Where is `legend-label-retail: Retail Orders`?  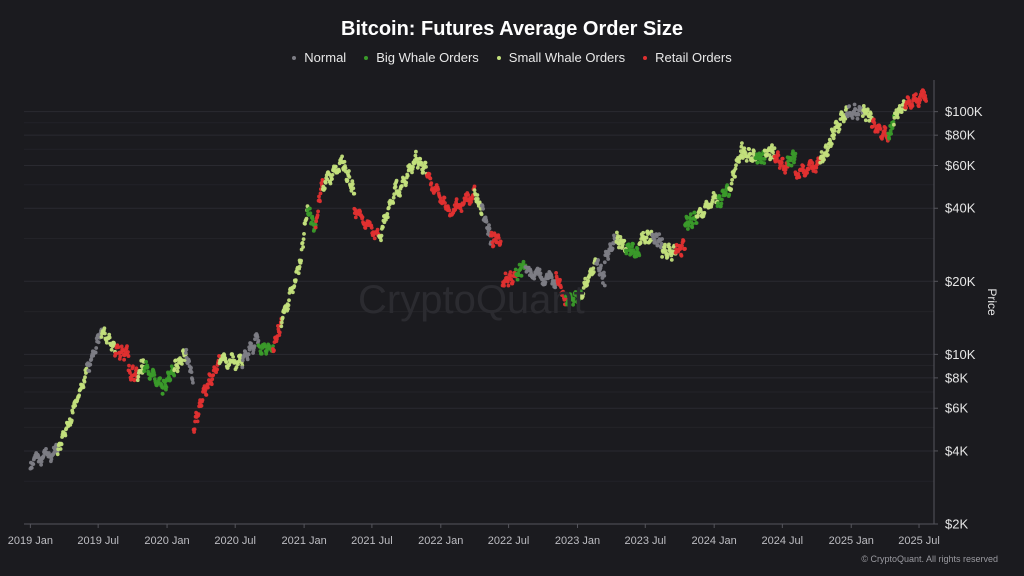
legend-label-retail: Retail Orders is located at coordinates (693, 57).